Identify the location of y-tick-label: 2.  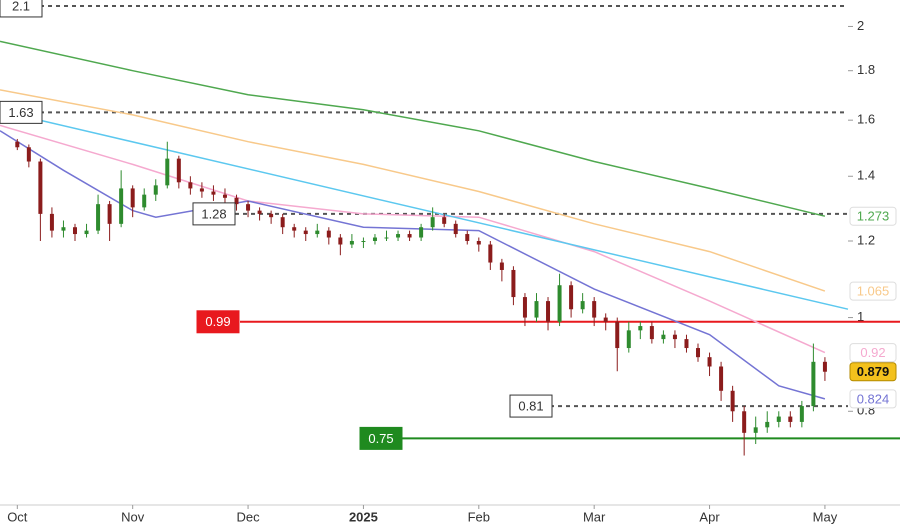
(860, 25).